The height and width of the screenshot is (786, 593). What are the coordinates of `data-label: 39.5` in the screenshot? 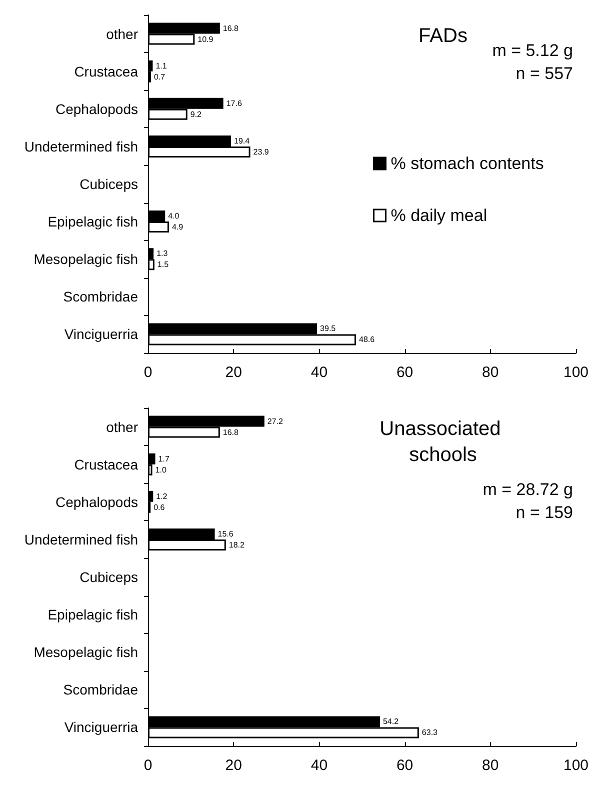 It's located at (328, 329).